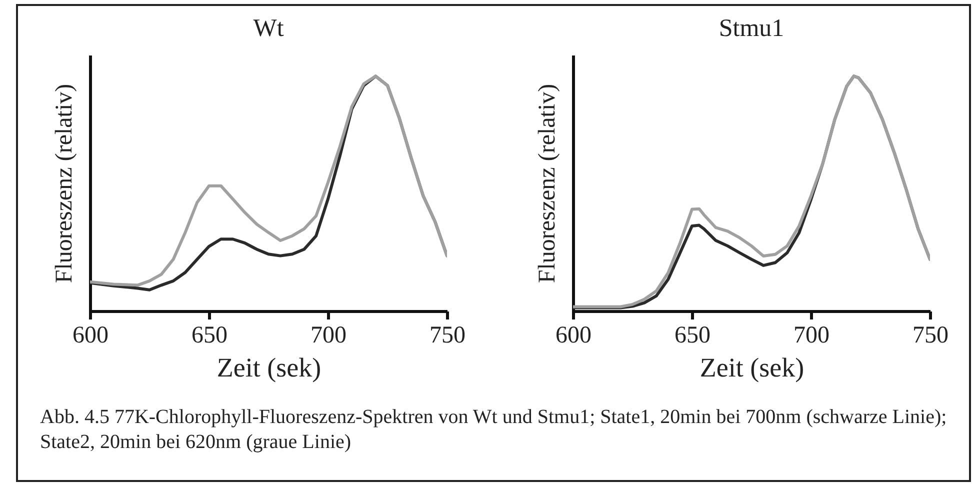  I want to click on chart-title: Stmu1, so click(751, 28).